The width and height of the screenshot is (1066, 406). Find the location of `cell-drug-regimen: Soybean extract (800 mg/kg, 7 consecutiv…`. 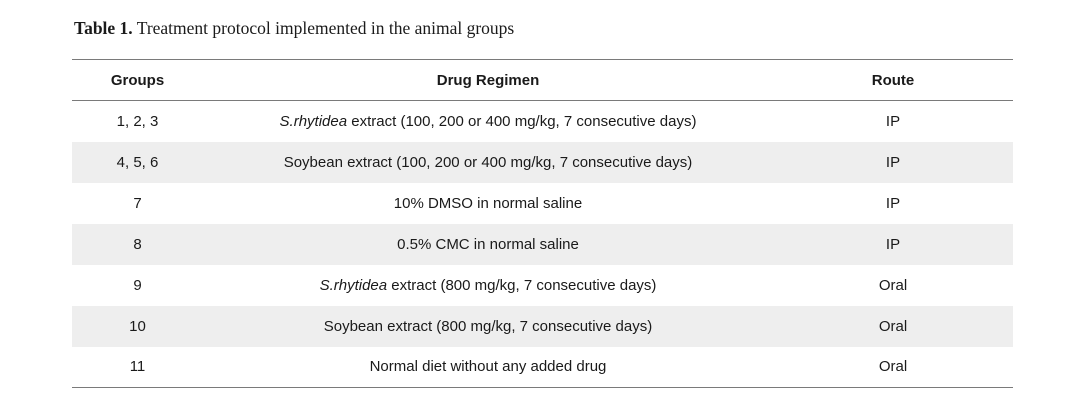

cell-drug-regimen: Soybean extract (800 mg/kg, 7 consecutiv… is located at coordinates (488, 326).